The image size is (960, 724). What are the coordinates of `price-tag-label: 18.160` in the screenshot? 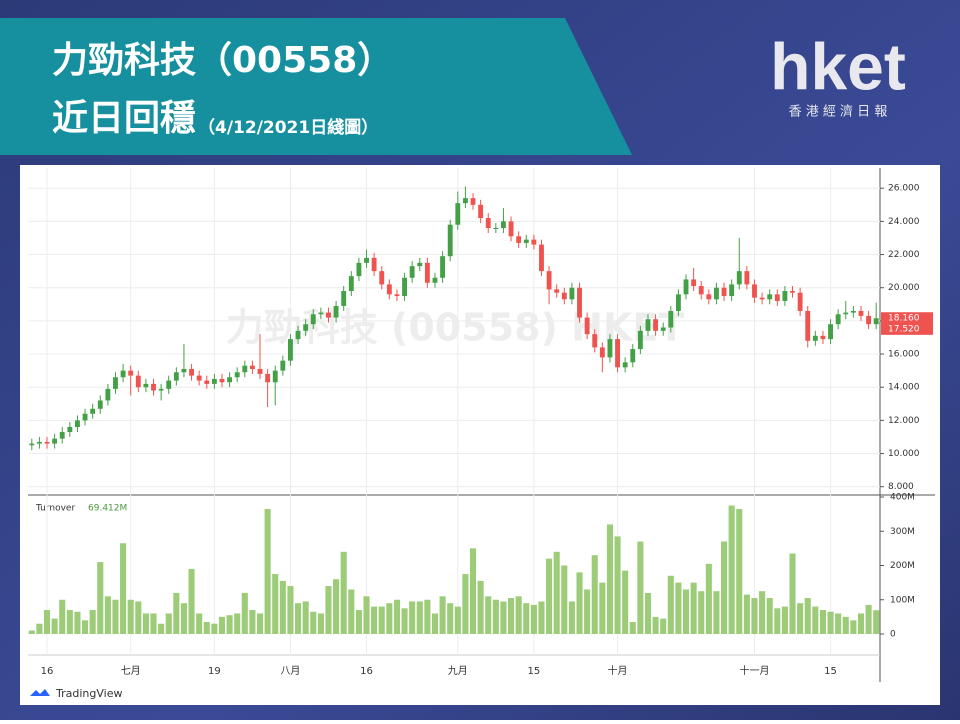 It's located at (904, 319).